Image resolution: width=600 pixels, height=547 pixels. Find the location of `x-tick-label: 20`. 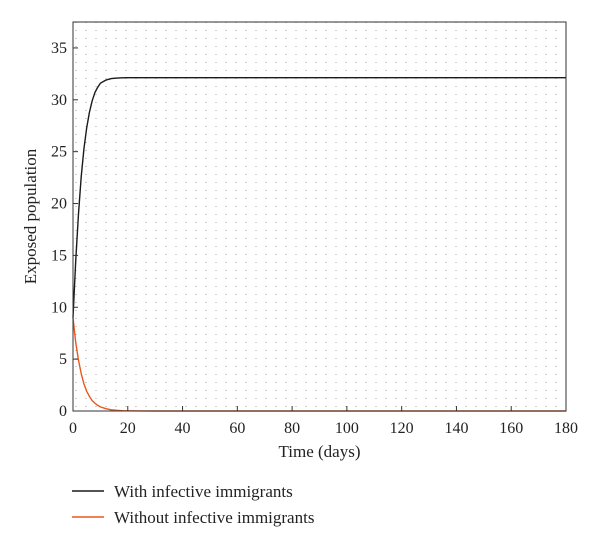

x-tick-label: 20 is located at coordinates (128, 428).